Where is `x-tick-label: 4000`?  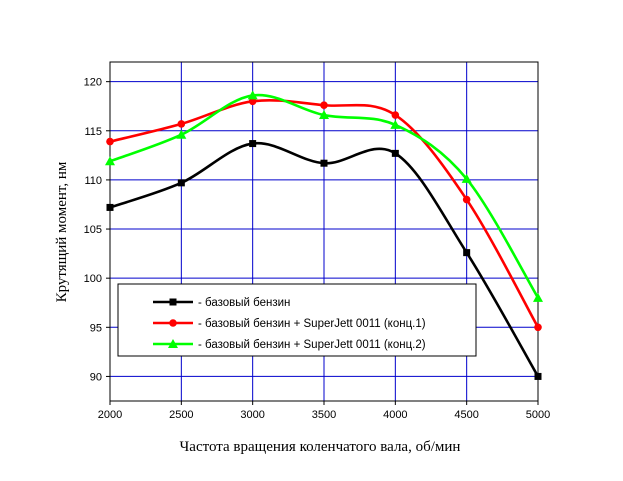
x-tick-label: 4000 is located at coordinates (395, 415).